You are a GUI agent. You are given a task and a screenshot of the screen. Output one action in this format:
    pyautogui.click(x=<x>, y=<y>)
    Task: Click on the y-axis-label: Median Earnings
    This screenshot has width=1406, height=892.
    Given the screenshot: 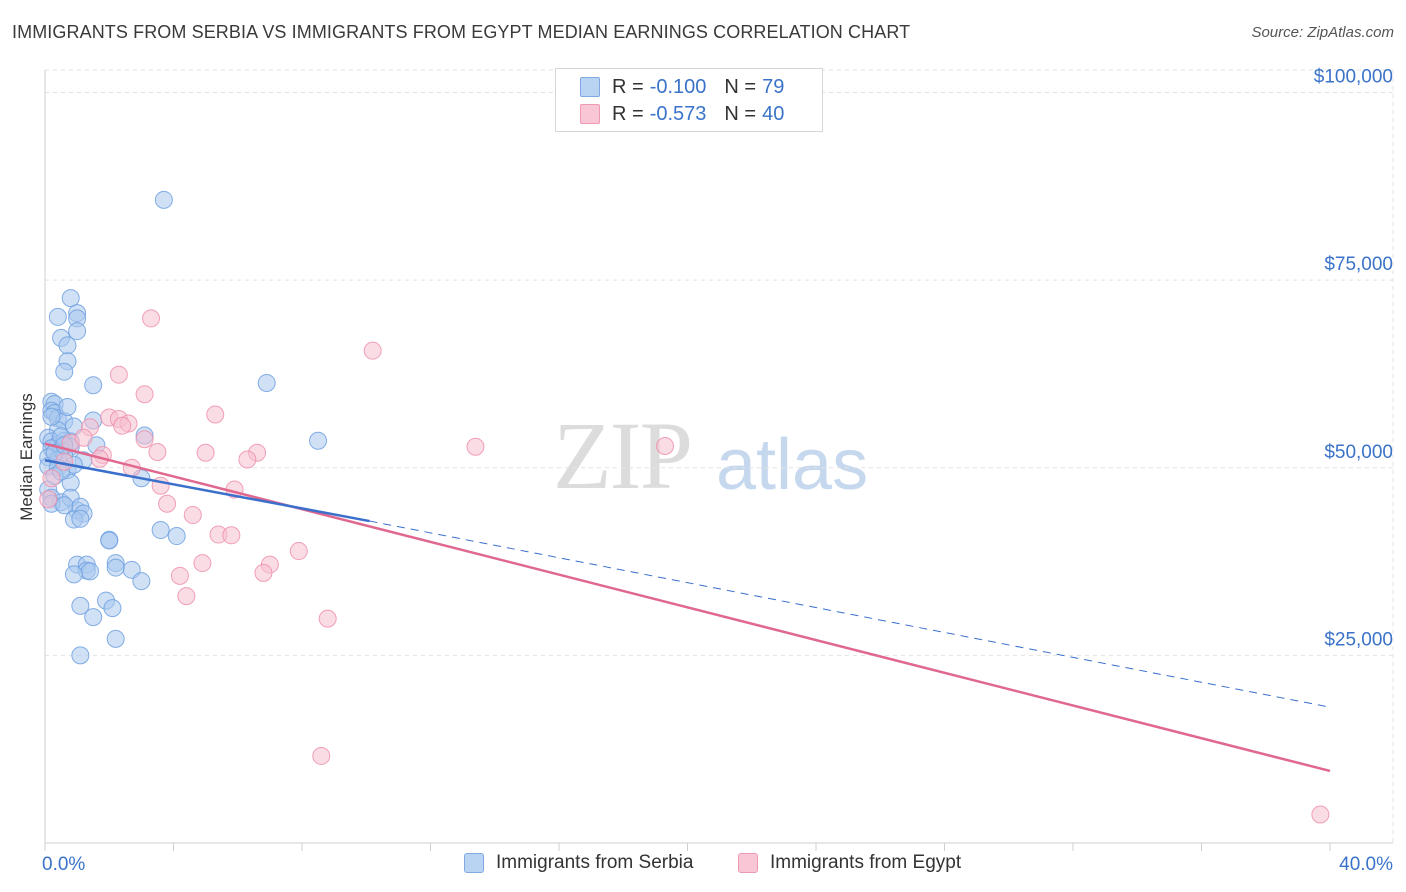 What is the action you would take?
    pyautogui.click(x=26, y=457)
    